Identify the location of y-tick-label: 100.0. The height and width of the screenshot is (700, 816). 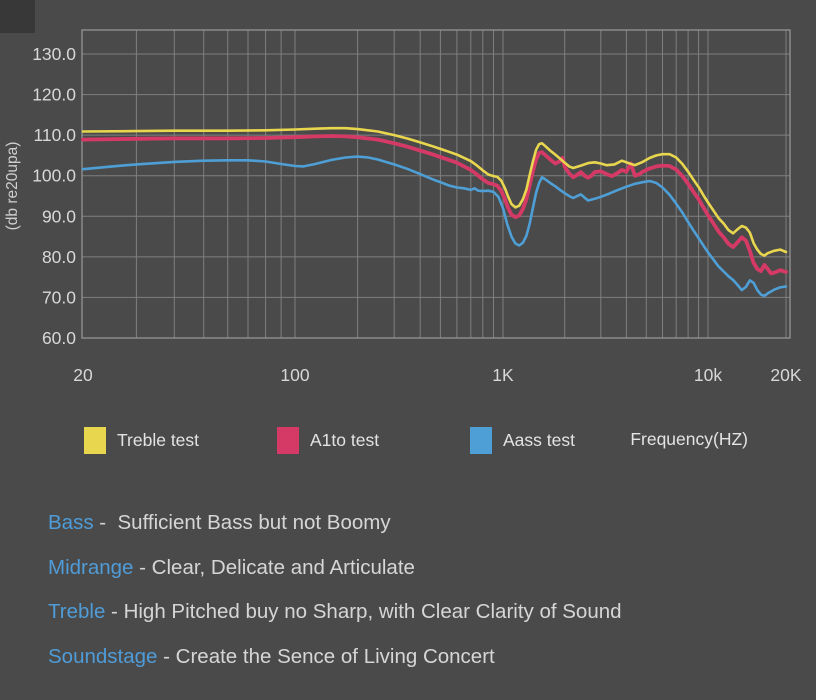
(54, 176).